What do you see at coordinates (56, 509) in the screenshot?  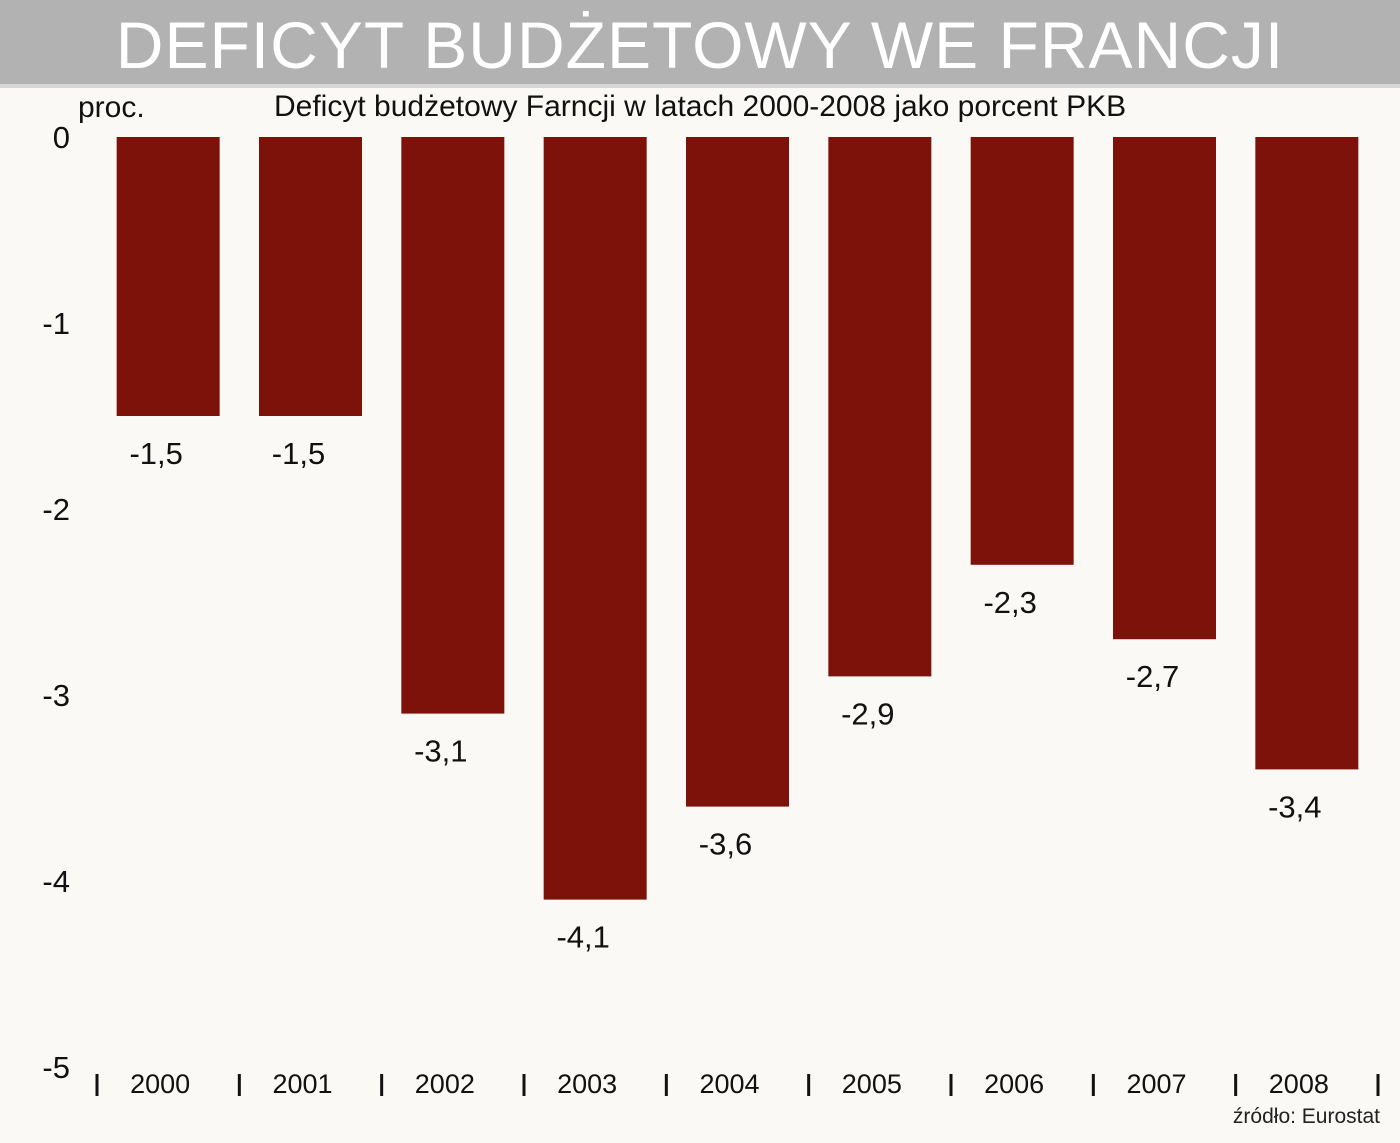 I see `y-tick-label: -2` at bounding box center [56, 509].